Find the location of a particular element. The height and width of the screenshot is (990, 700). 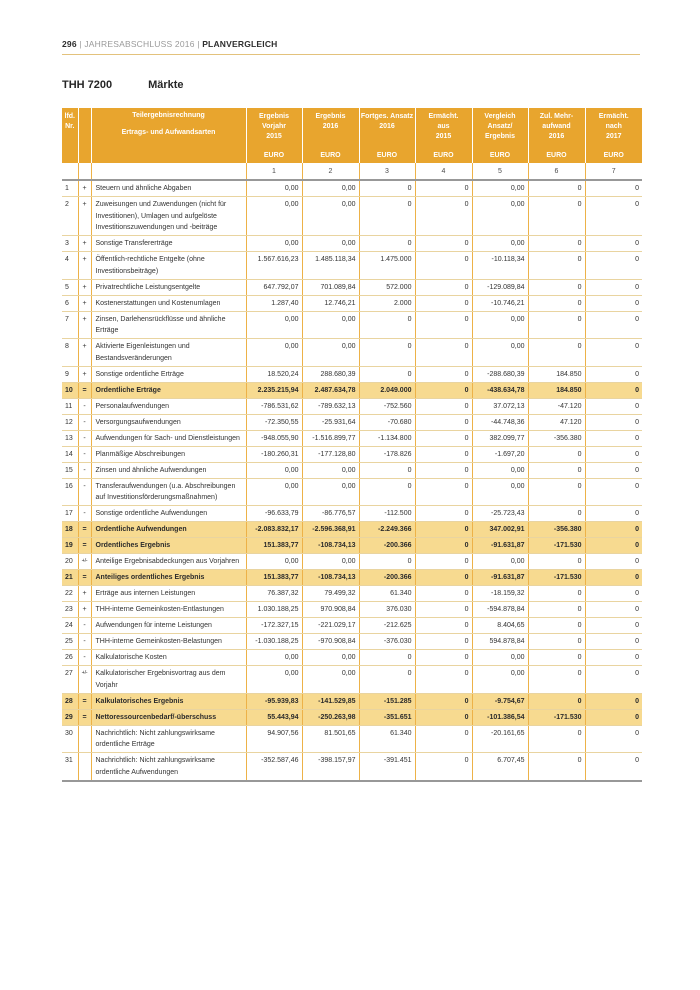

cell-value: 37.072,13 is located at coordinates (499, 406).